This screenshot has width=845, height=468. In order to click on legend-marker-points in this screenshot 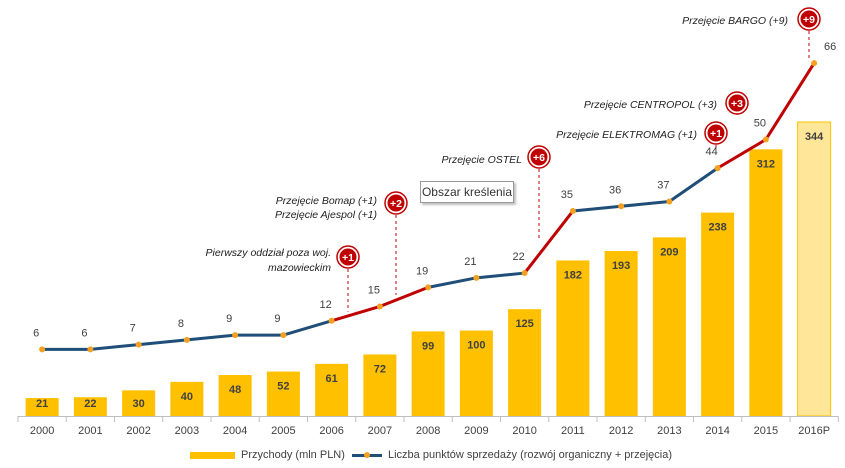, I will do `click(367, 454)`.